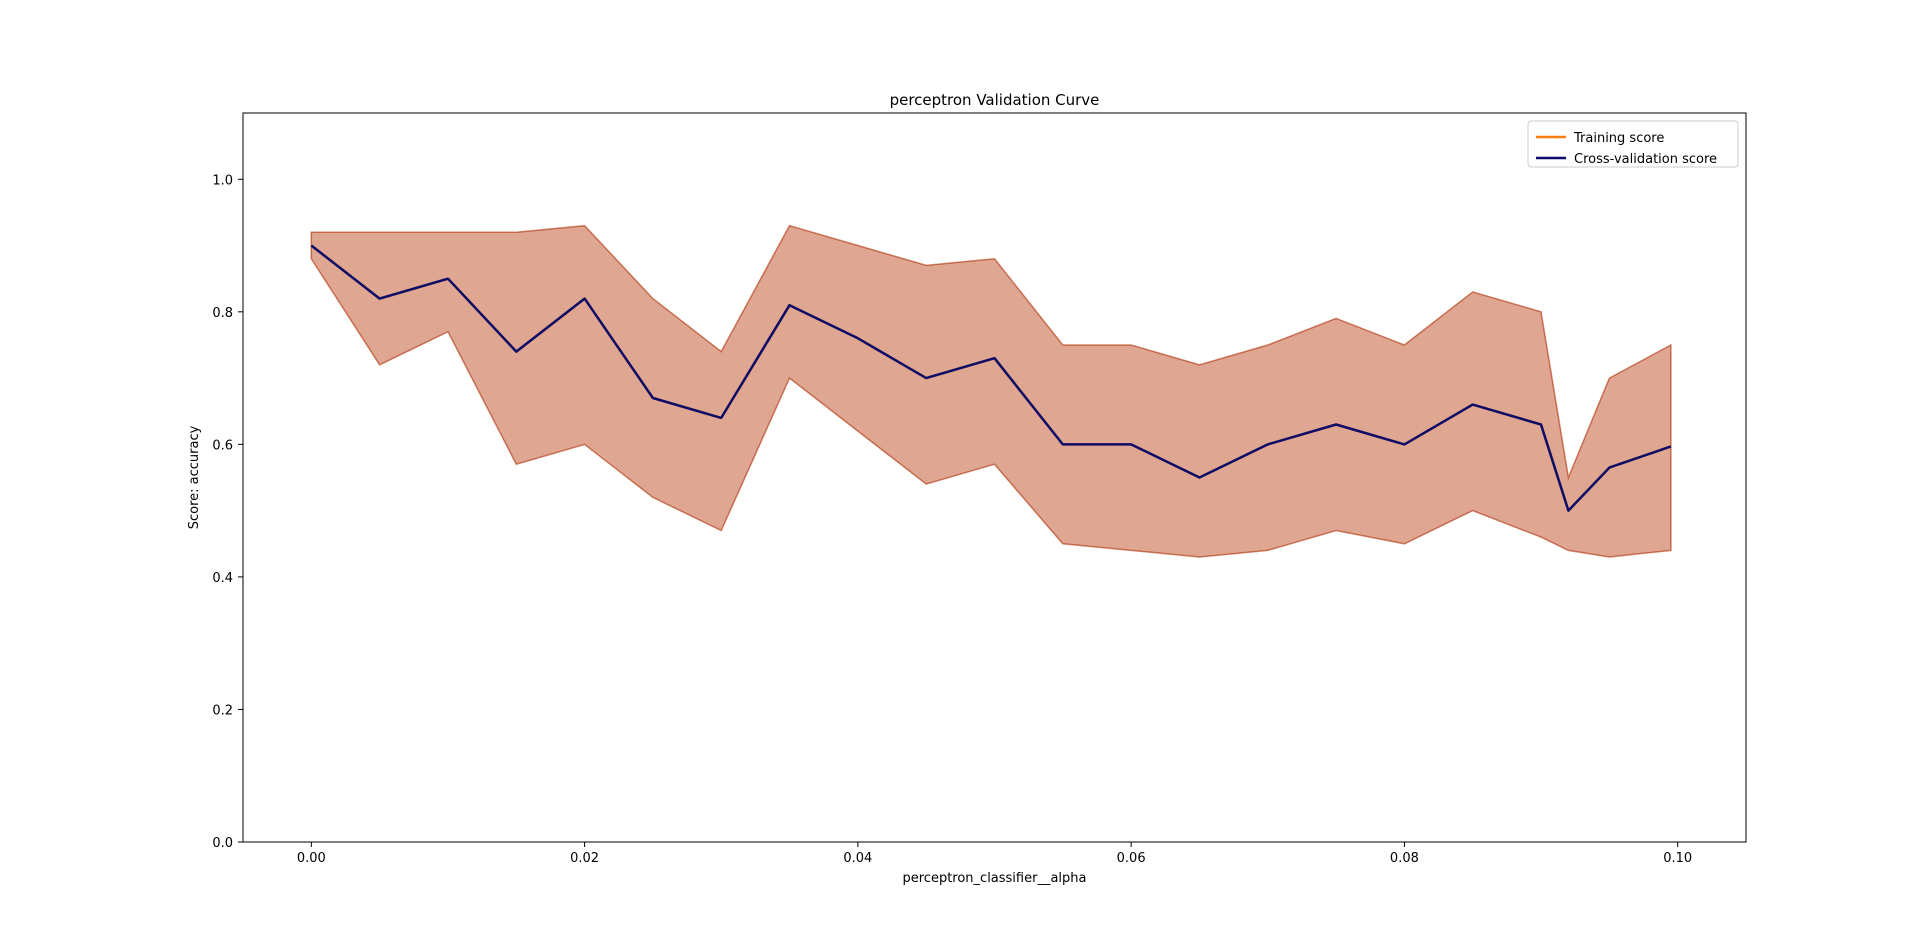 Image resolution: width=1920 pixels, height=936 pixels. What do you see at coordinates (994, 854) in the screenshot?
I see `x-axis: 0.00 0.02 0.04 0.06 0.08 0.10` at bounding box center [994, 854].